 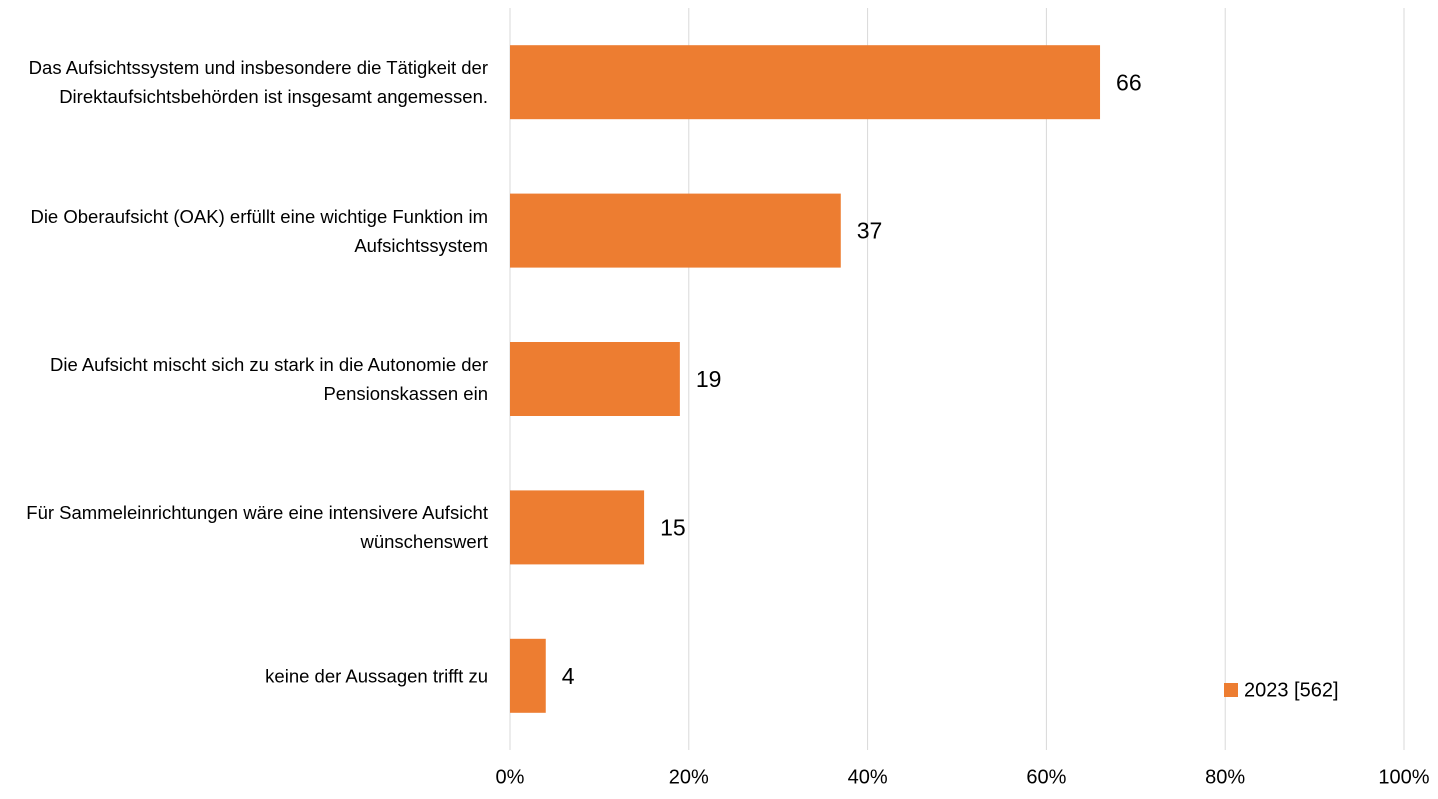 What do you see at coordinates (1403, 777) in the screenshot?
I see `x-tick-label: 100%` at bounding box center [1403, 777].